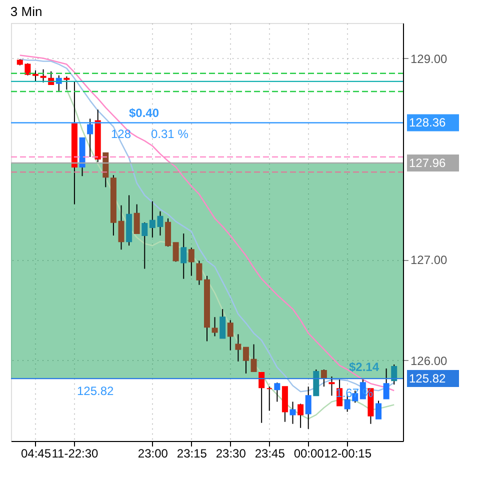 The image size is (487, 488). What do you see at coordinates (348, 453) in the screenshot?
I see `x-tick-label: 12-00:15` at bounding box center [348, 453].